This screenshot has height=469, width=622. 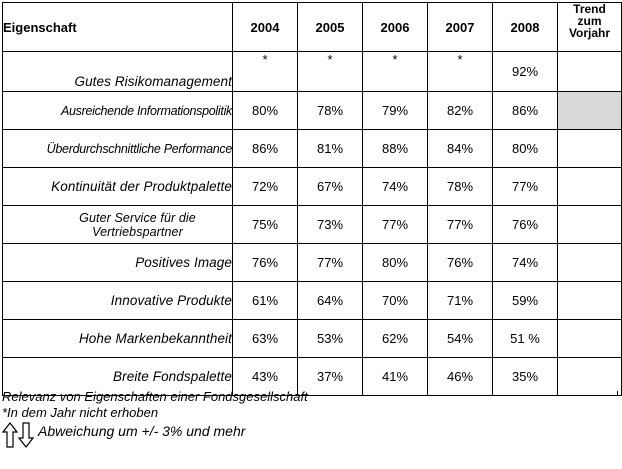 I want to click on row-label: Guter Service für die Vertriebspartner, so click(x=117, y=224).